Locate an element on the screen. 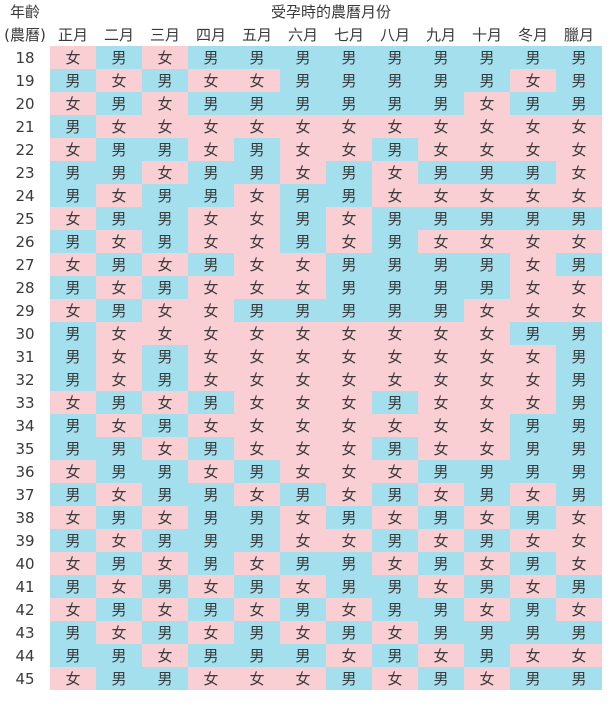  month-header: 九月 is located at coordinates (441, 34).